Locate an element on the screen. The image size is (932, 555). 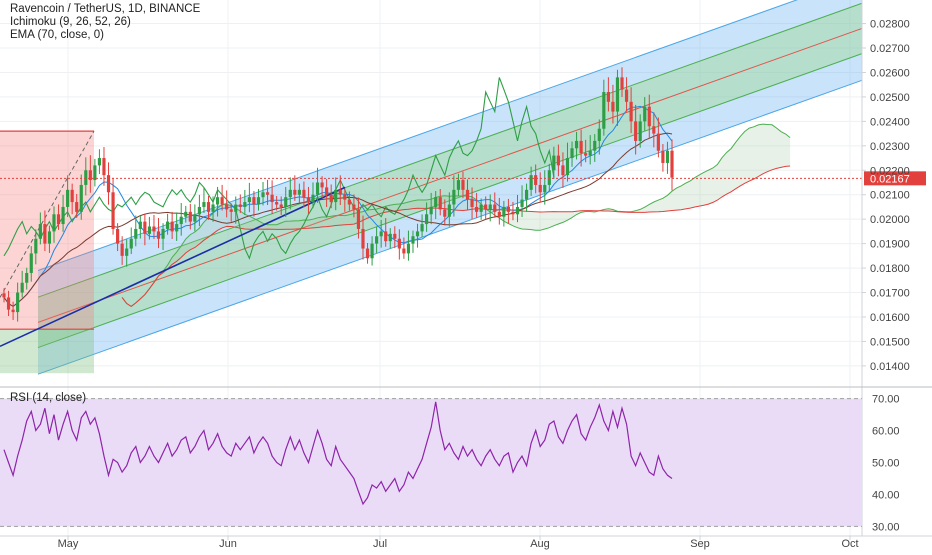
time-tick-label: Sep is located at coordinates (700, 544).